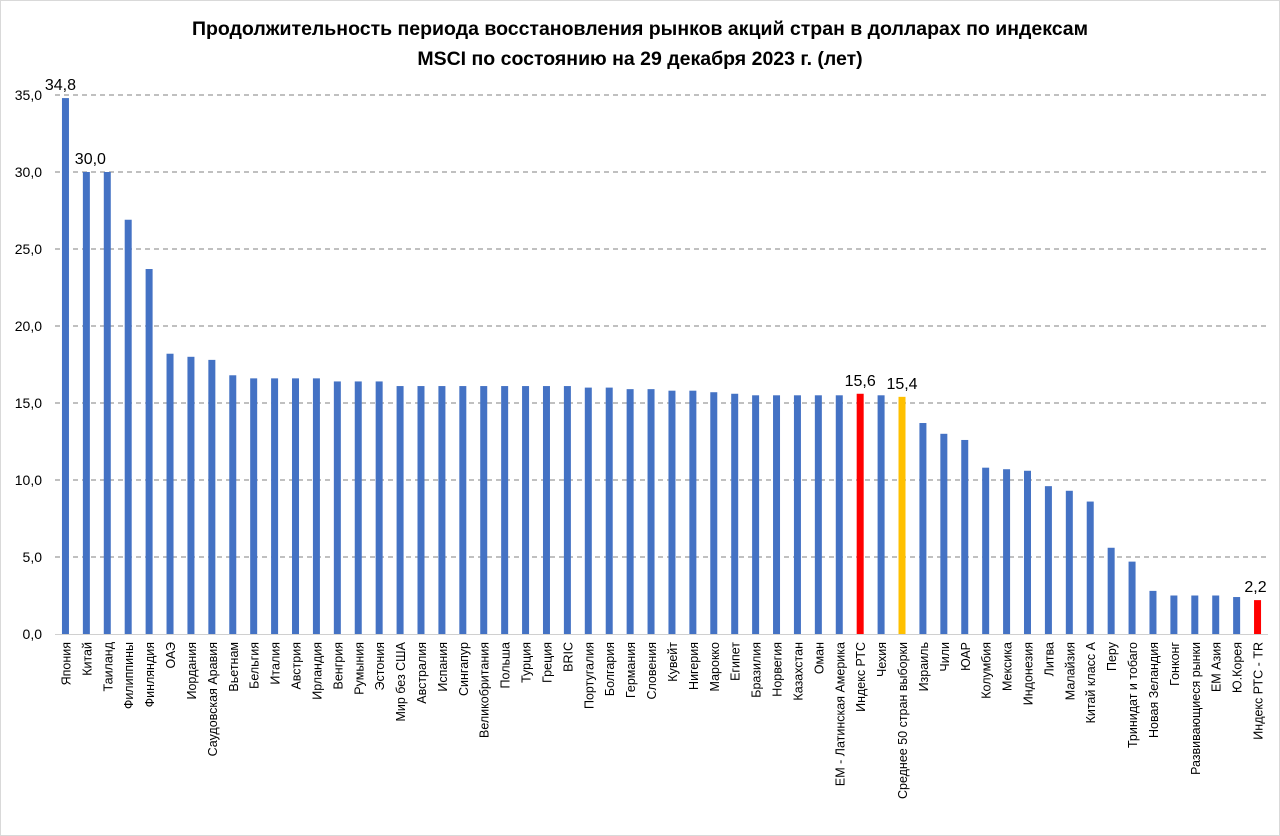  What do you see at coordinates (443, 667) in the screenshot?
I see `x-tick-label: Испания` at bounding box center [443, 667].